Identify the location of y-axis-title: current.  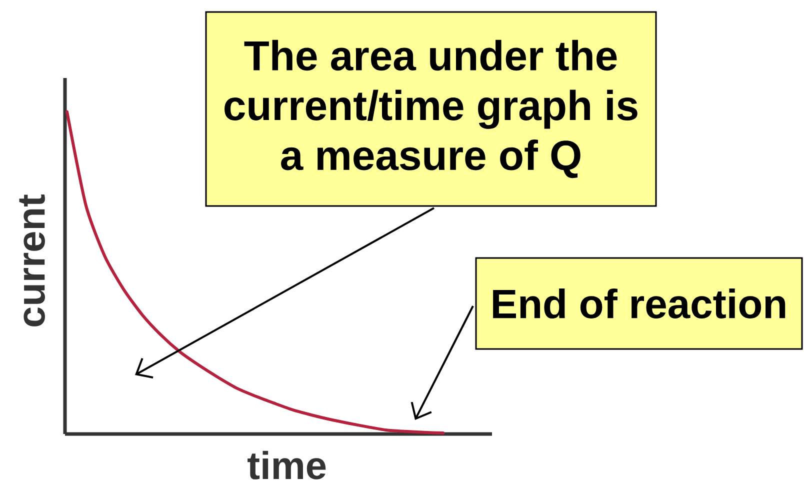
(32, 260).